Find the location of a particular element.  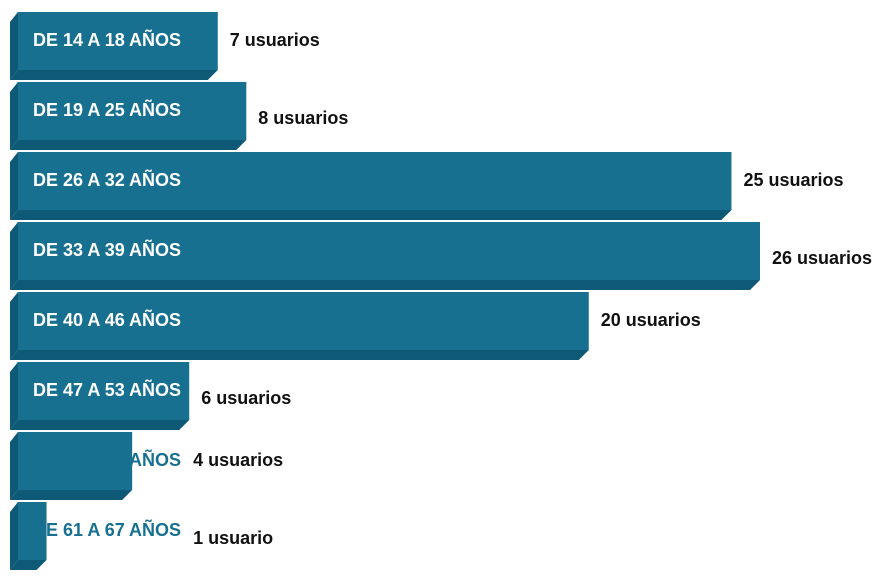

category-label: DE 19 A 25 AÑOS is located at coordinates (107, 109).